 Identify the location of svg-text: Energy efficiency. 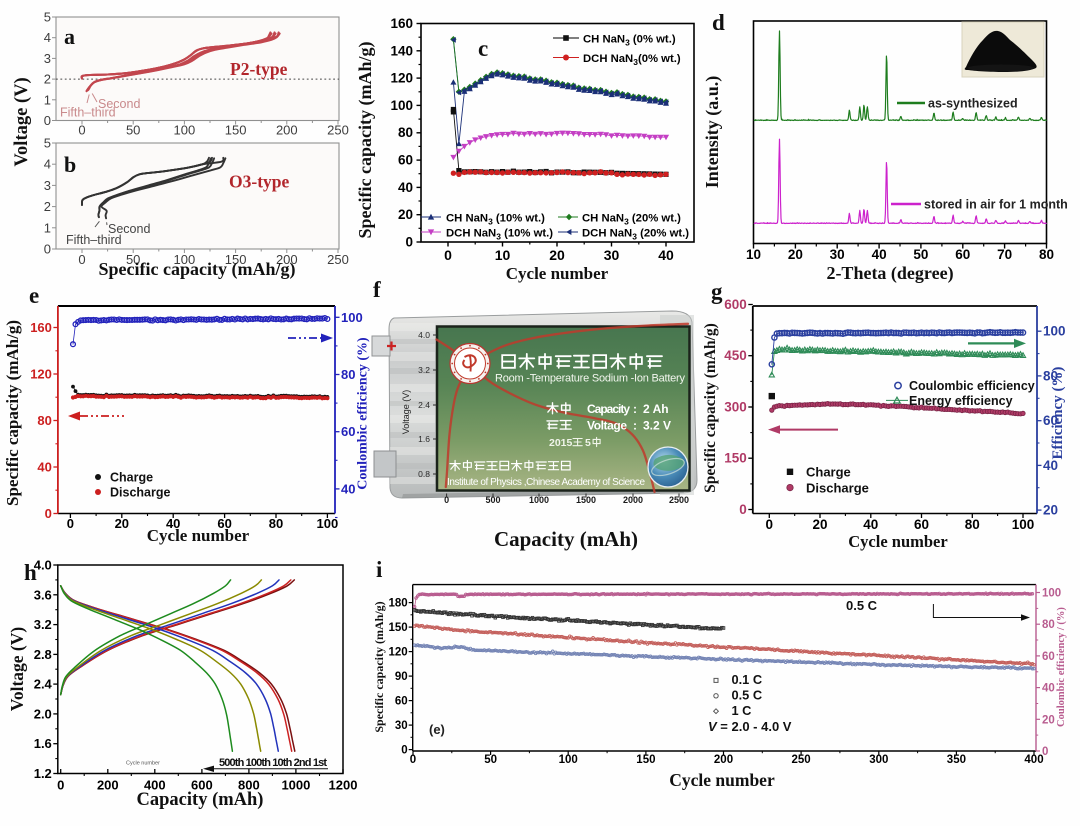
(961, 401).